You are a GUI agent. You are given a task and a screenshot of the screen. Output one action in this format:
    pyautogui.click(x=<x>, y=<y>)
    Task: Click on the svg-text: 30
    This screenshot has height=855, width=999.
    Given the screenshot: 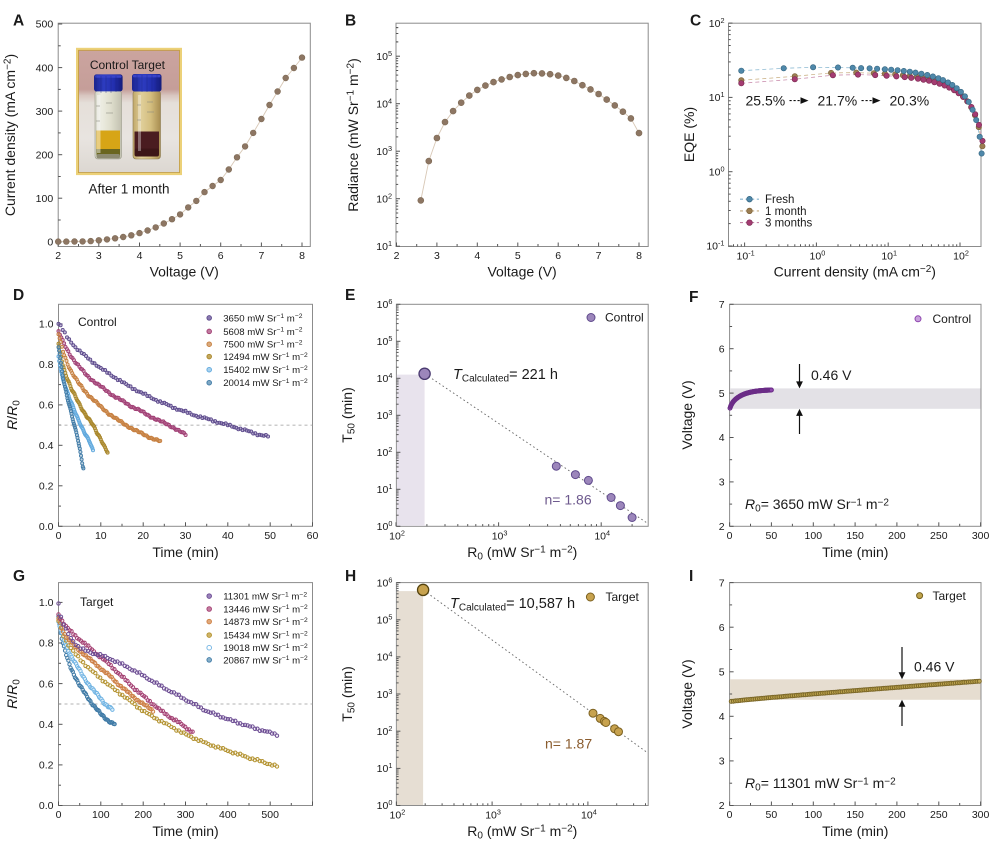 What is the action you would take?
    pyautogui.click(x=186, y=536)
    